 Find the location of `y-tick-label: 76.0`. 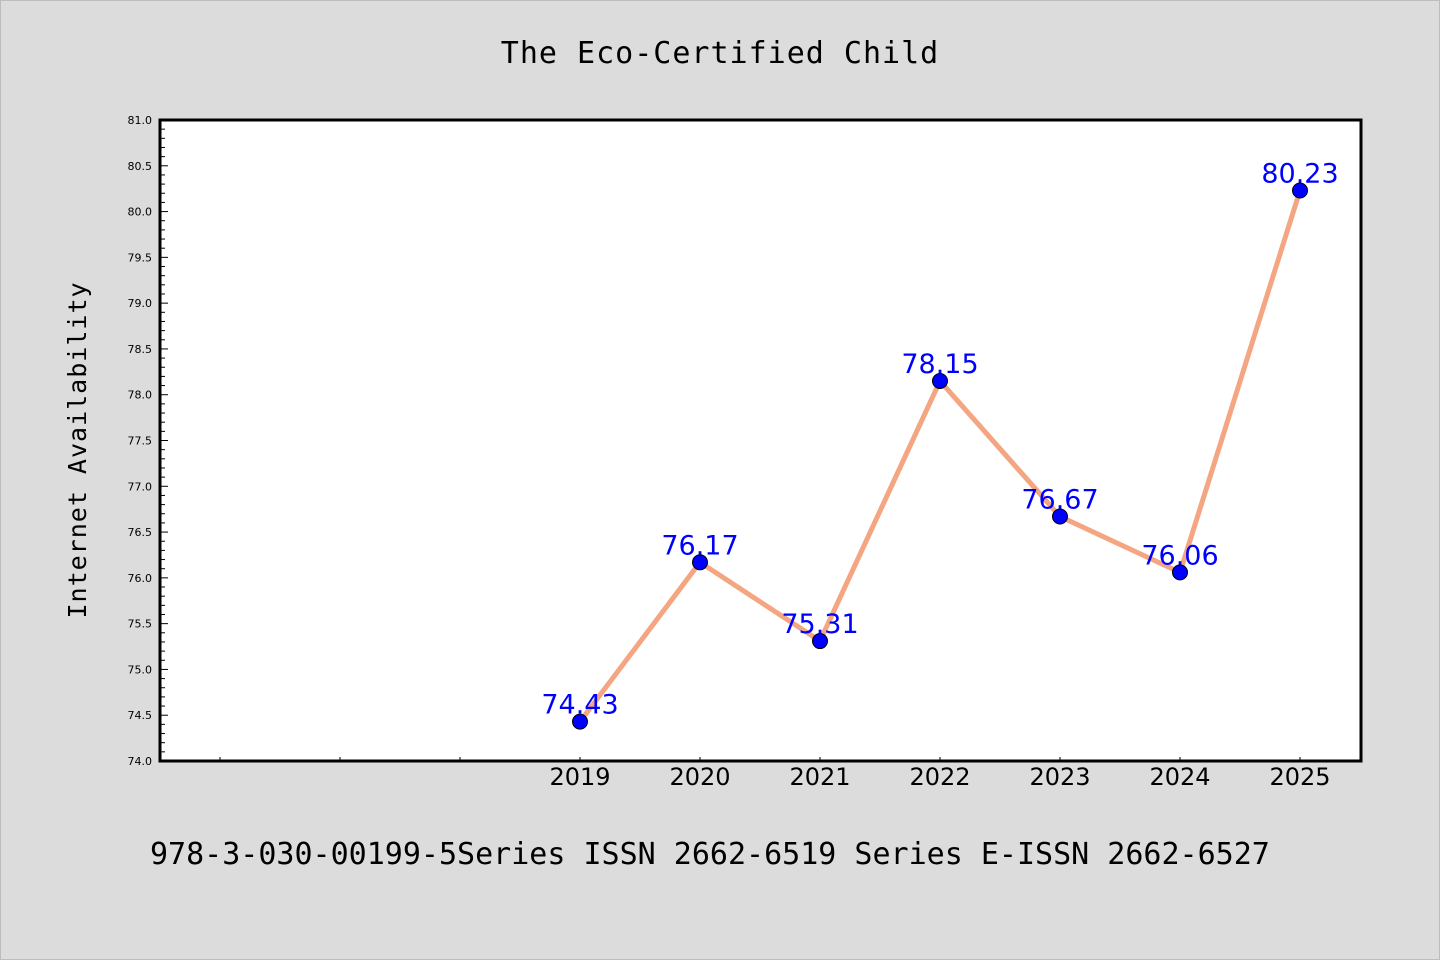

y-tick-label: 76.0 is located at coordinates (140, 578).